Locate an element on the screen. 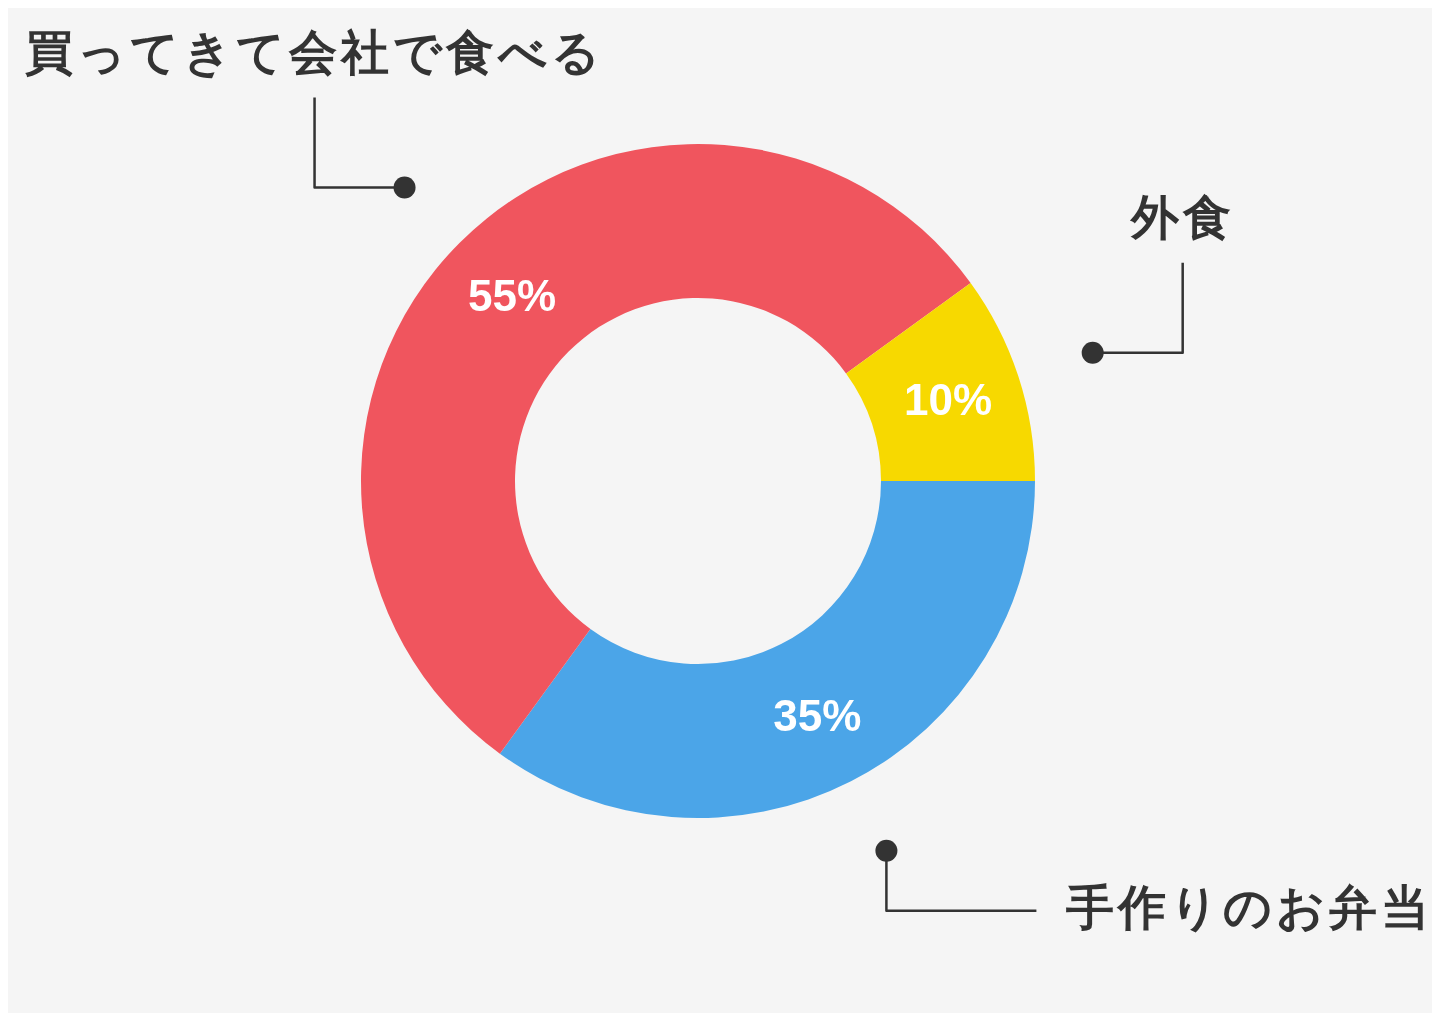 The width and height of the screenshot is (1440, 1021). data-label: 10% is located at coordinates (948, 400).